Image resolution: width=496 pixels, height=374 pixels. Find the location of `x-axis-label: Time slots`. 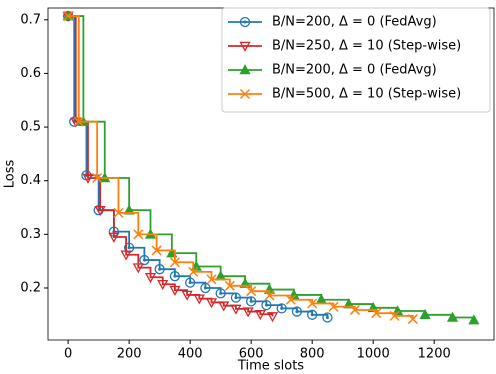

x-axis-label: Time slots is located at coordinates (270, 366).